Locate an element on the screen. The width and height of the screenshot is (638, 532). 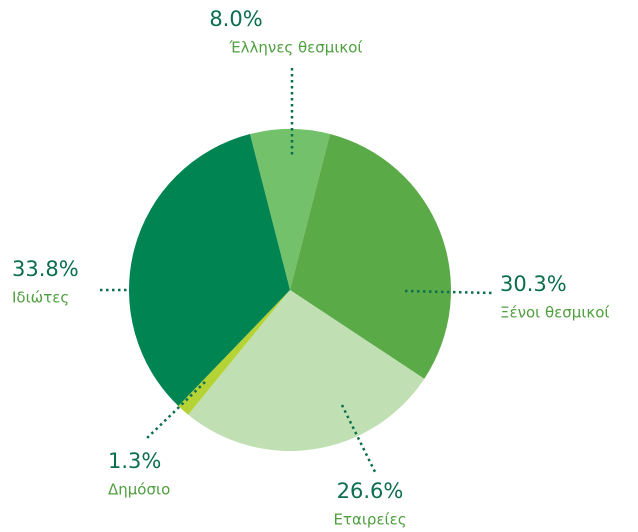
value-label: 26.6% is located at coordinates (370, 491).